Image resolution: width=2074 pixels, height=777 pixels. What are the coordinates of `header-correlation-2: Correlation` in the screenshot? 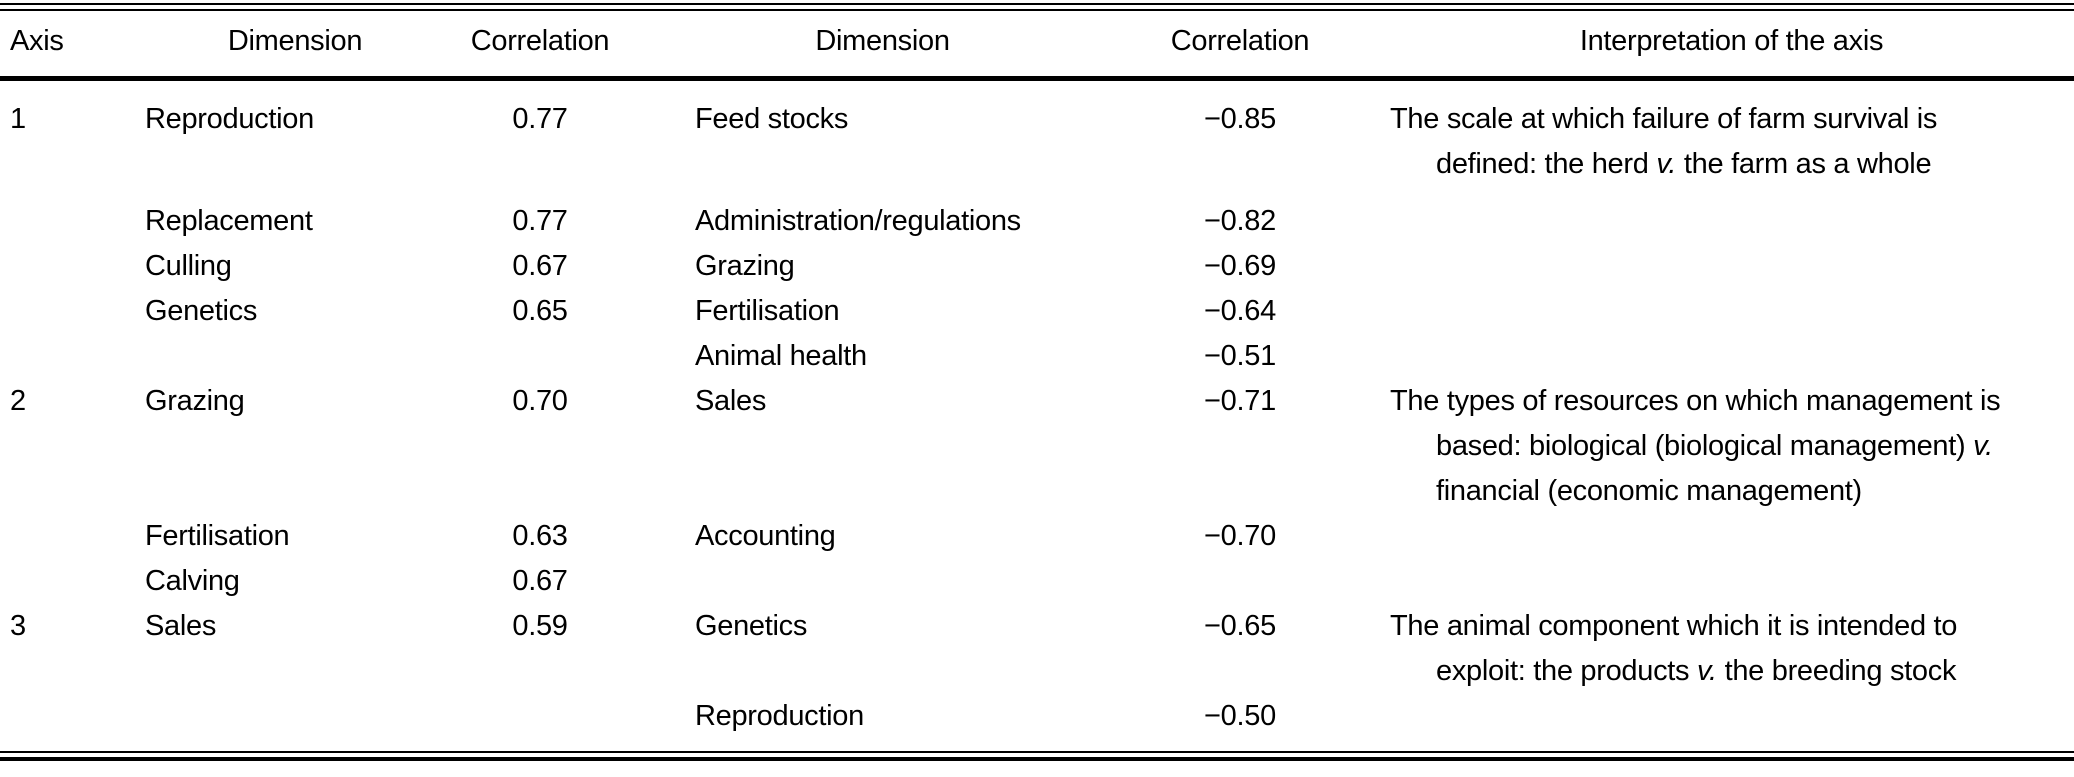 It's located at (1240, 46).